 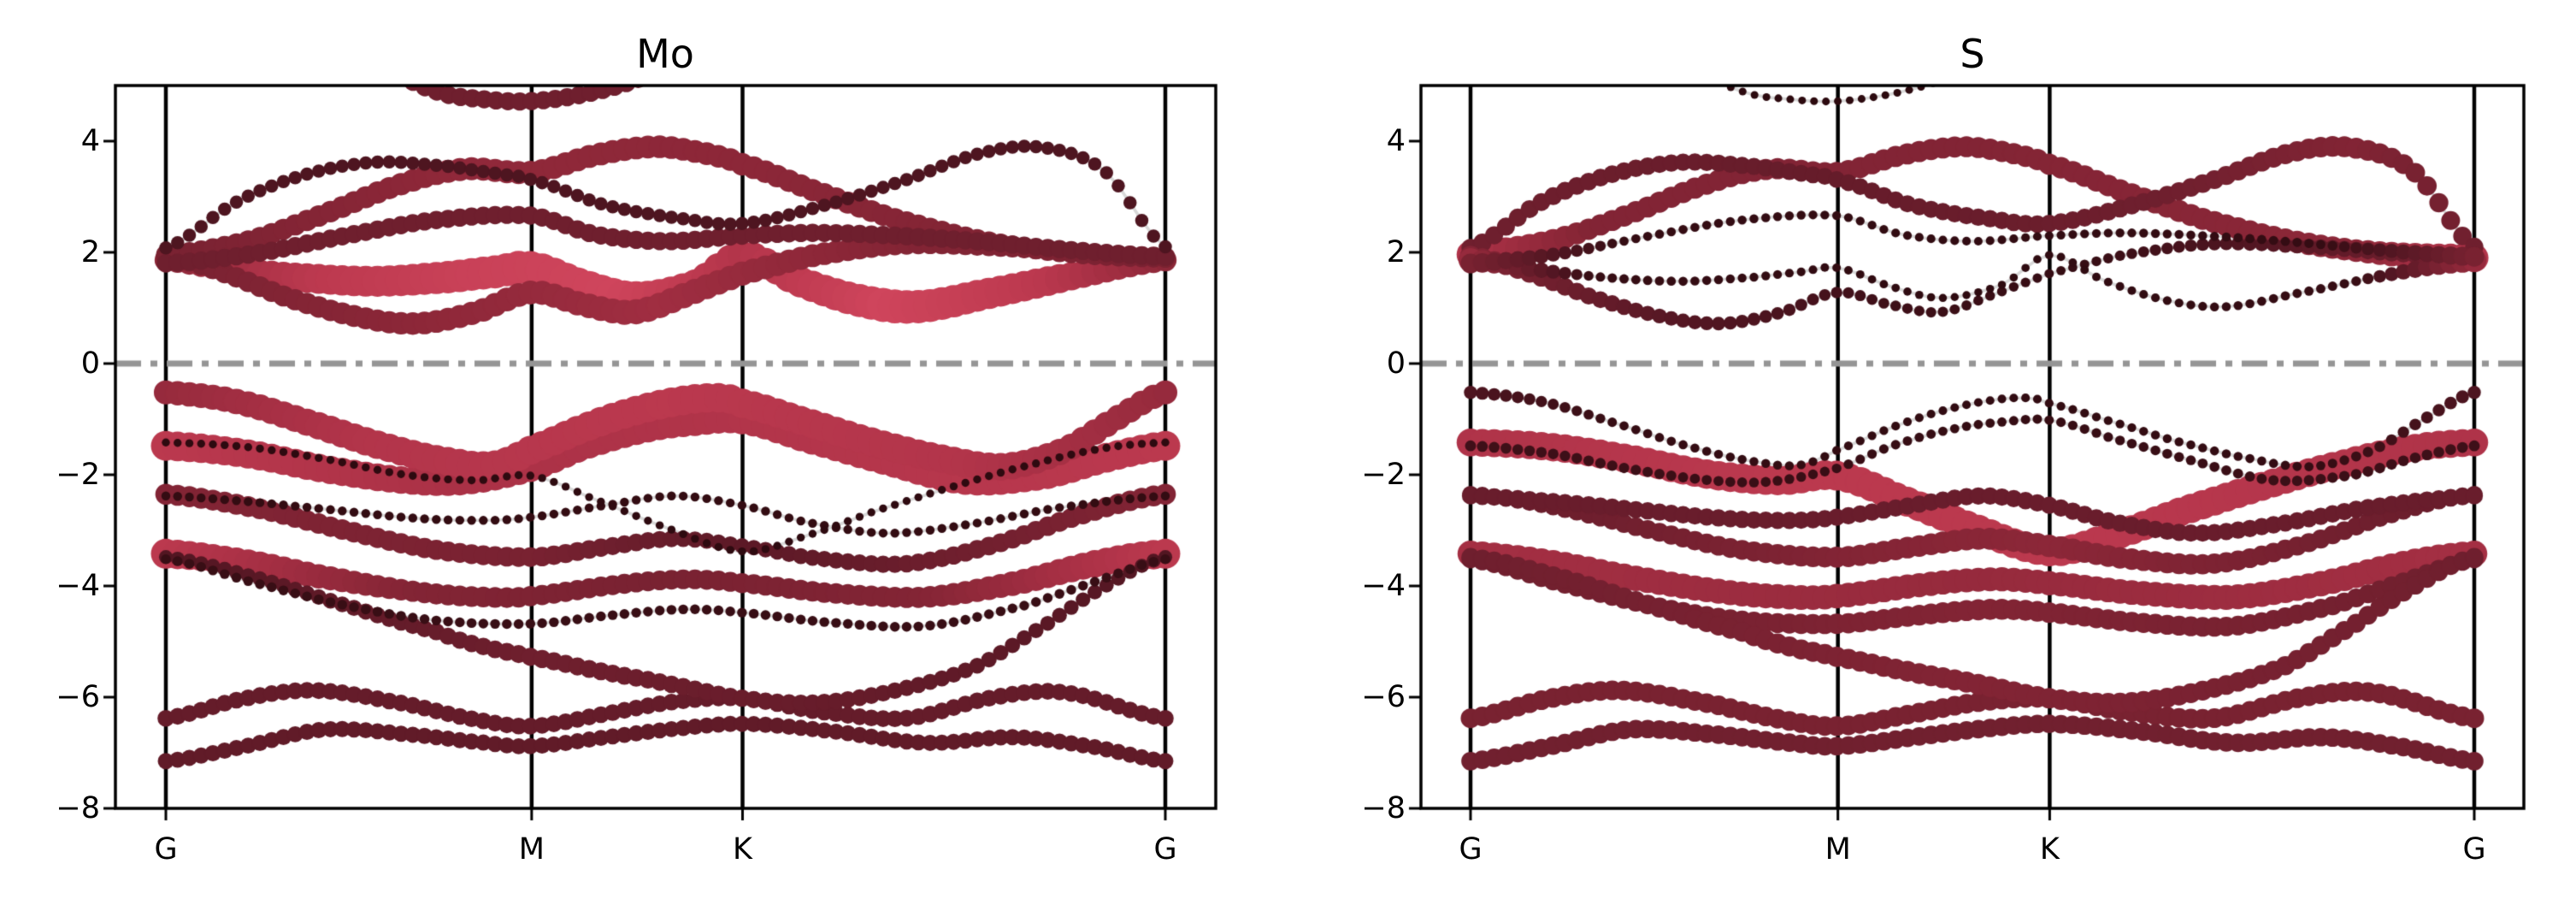 I want to click on panel-title-mo: Mo, so click(x=665, y=54).